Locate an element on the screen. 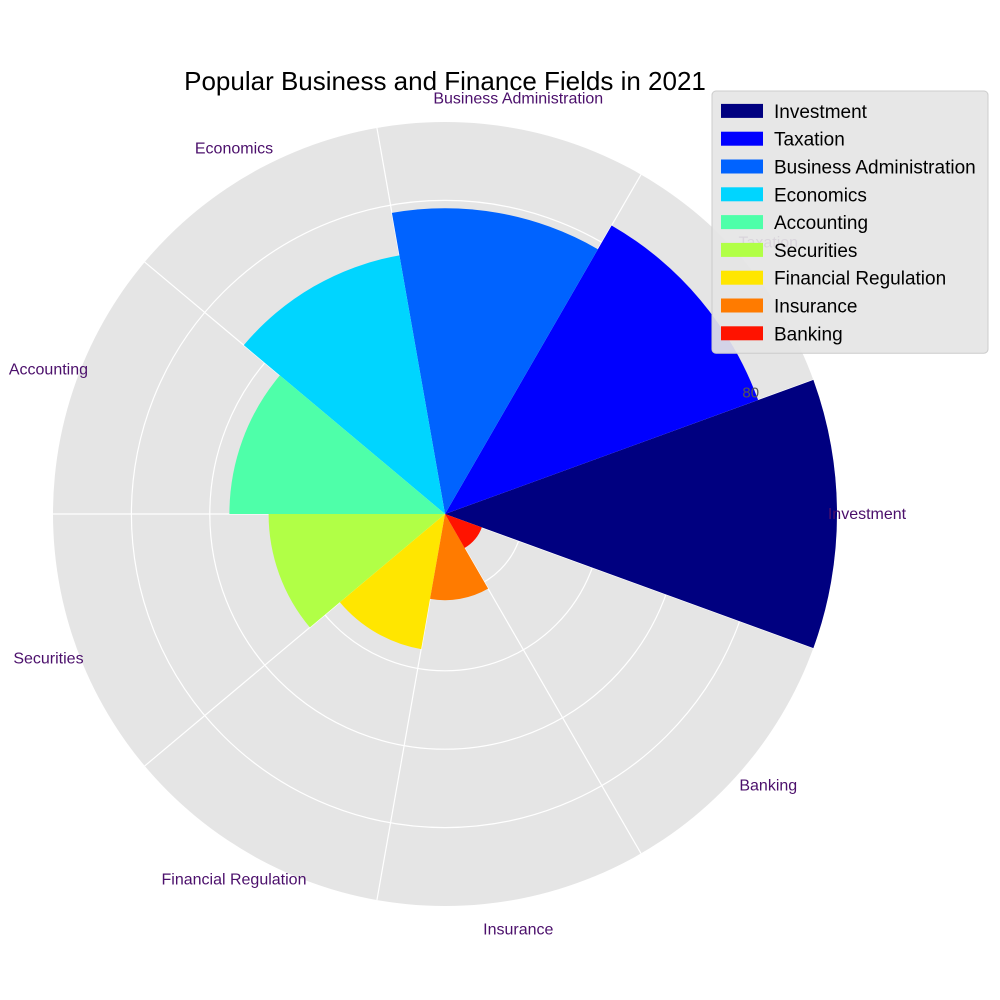  legend-label: Banking is located at coordinates (808, 334).